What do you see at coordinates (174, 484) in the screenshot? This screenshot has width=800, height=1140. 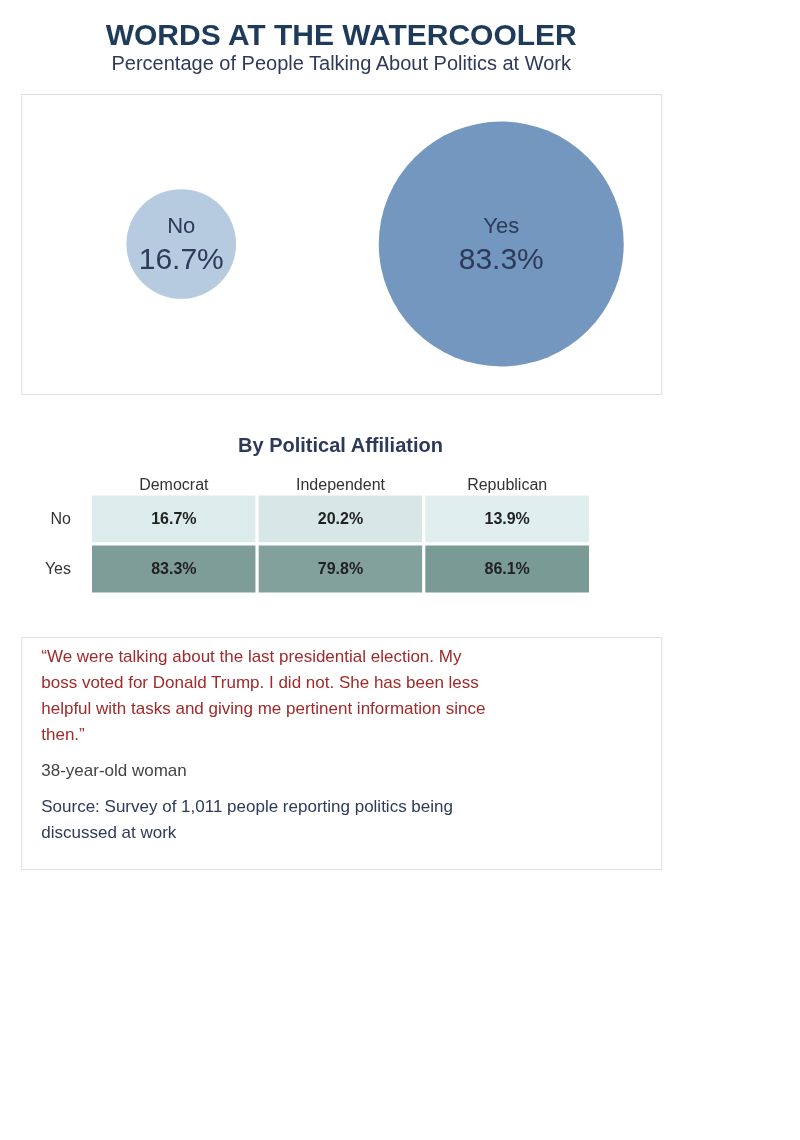 I see `x-tick-label: Democrat` at bounding box center [174, 484].